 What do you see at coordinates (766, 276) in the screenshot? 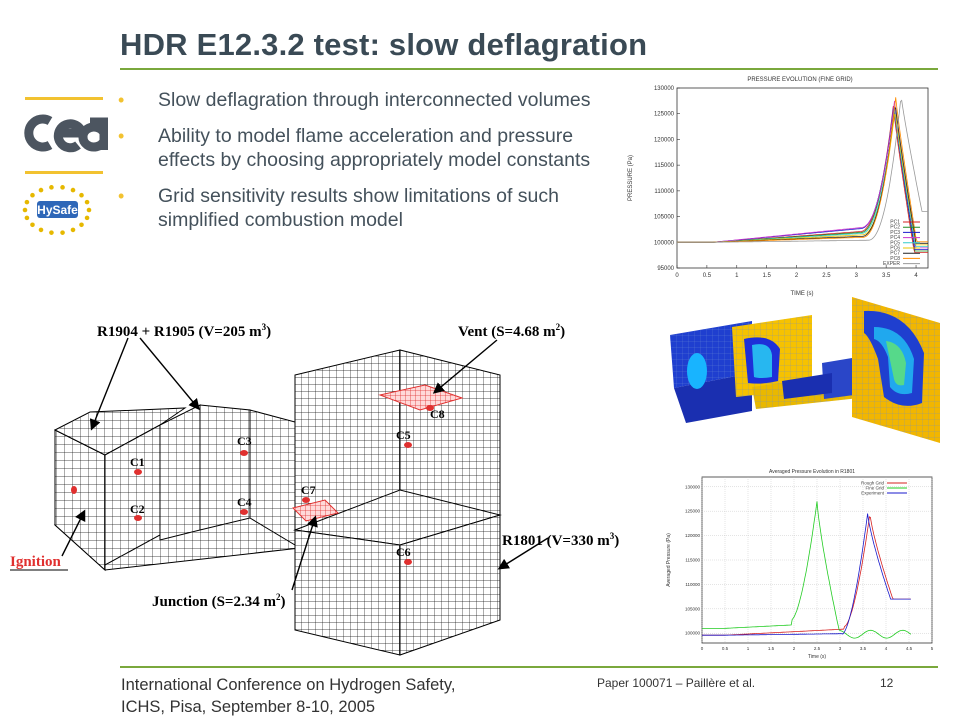
I see `x-tick-label: 1.5` at bounding box center [766, 276].